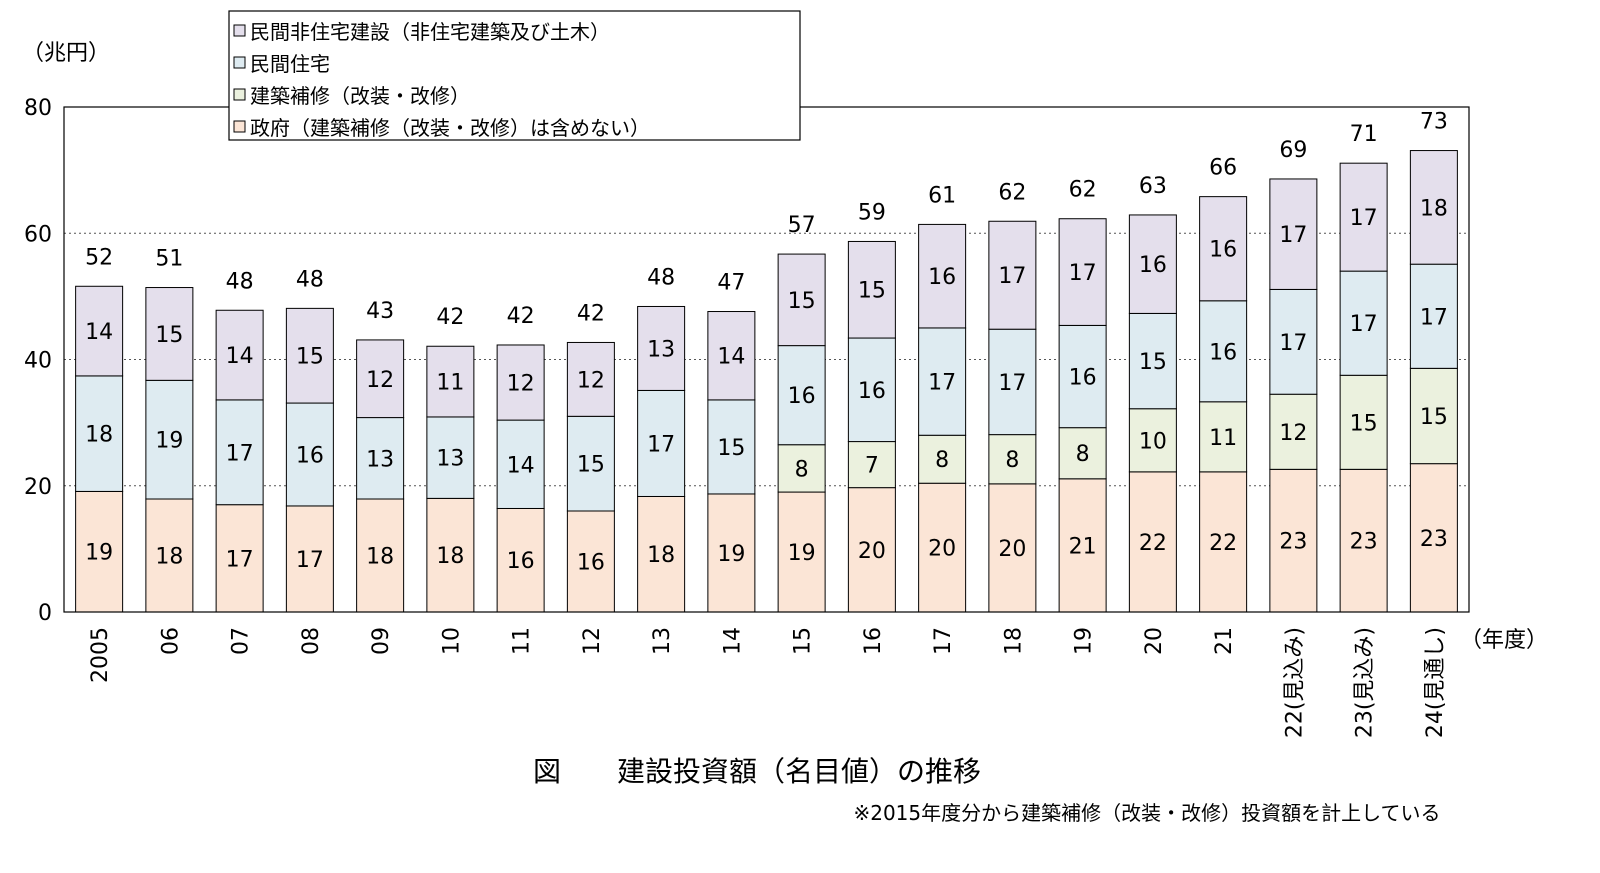 The image size is (1600, 873). What do you see at coordinates (1365, 682) in the screenshot?
I see `x-category-label: 23(見込み)` at bounding box center [1365, 682].